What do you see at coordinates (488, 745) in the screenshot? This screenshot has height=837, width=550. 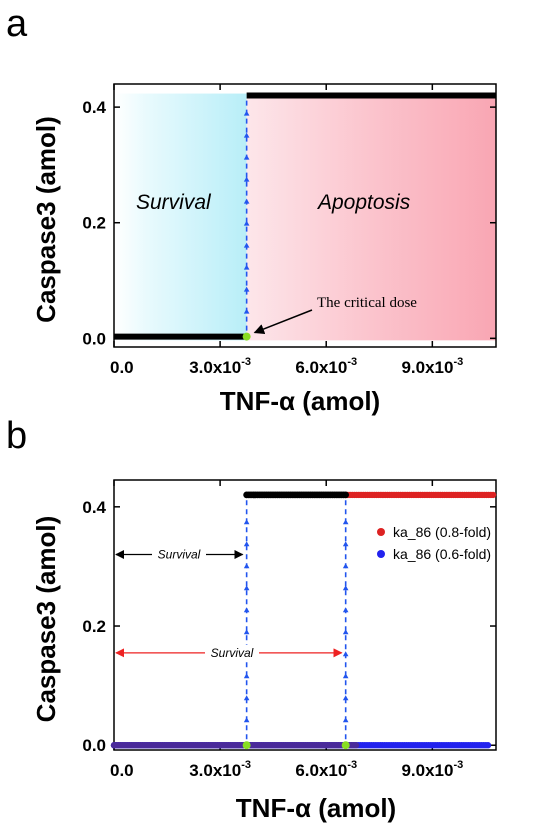 I see `series-0.6-fold-marker` at bounding box center [488, 745].